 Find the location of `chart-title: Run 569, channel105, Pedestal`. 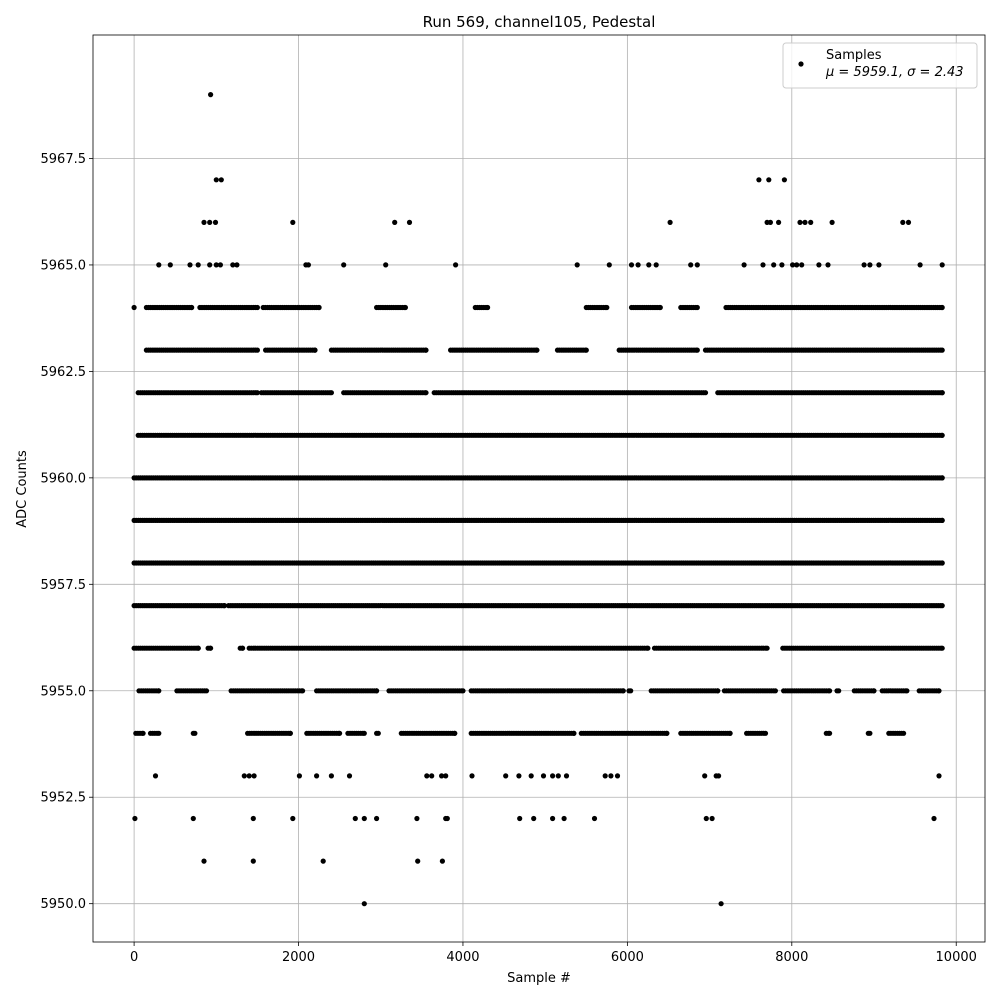

chart-title: Run 569, channel105, Pedestal is located at coordinates (539, 22).